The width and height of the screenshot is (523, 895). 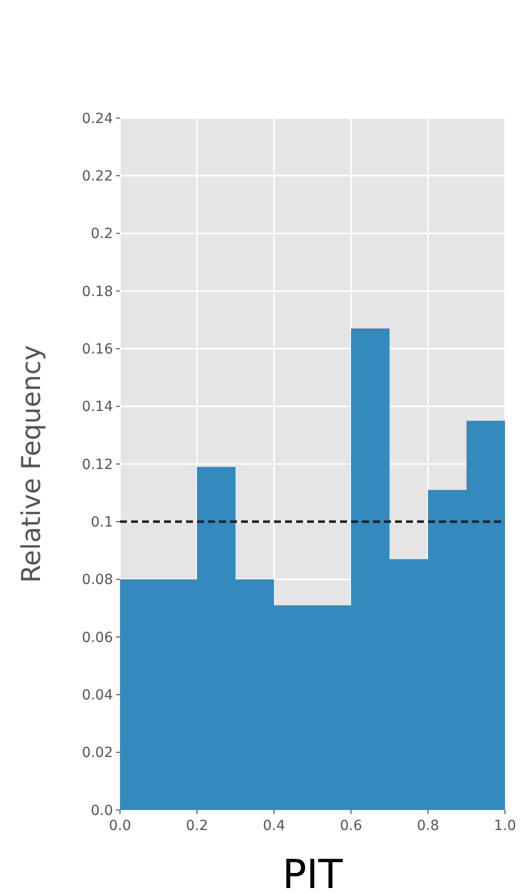 What do you see at coordinates (98, 350) in the screenshot?
I see `y-tick-label: 0.16` at bounding box center [98, 350].